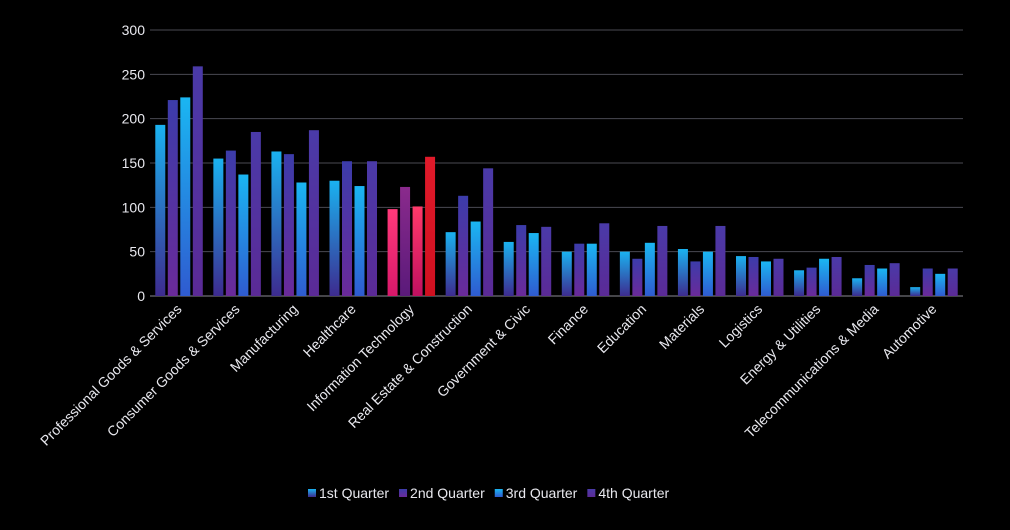 This screenshot has height=530, width=1010. What do you see at coordinates (141, 296) in the screenshot?
I see `y-tick-label: 0` at bounding box center [141, 296].